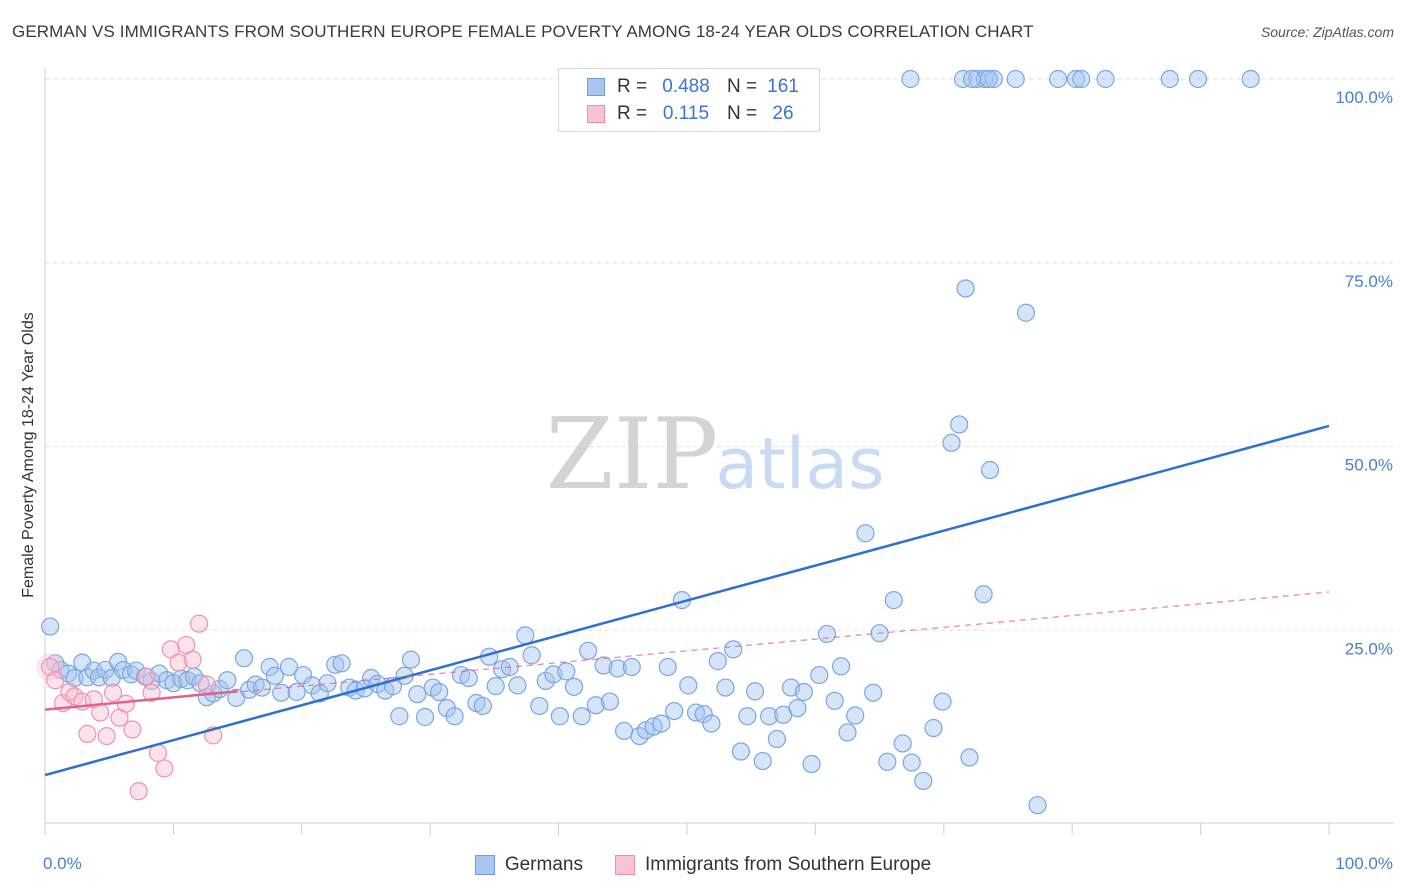 The image size is (1406, 892). I want to click on legend-swatch-germans, so click(596, 87).